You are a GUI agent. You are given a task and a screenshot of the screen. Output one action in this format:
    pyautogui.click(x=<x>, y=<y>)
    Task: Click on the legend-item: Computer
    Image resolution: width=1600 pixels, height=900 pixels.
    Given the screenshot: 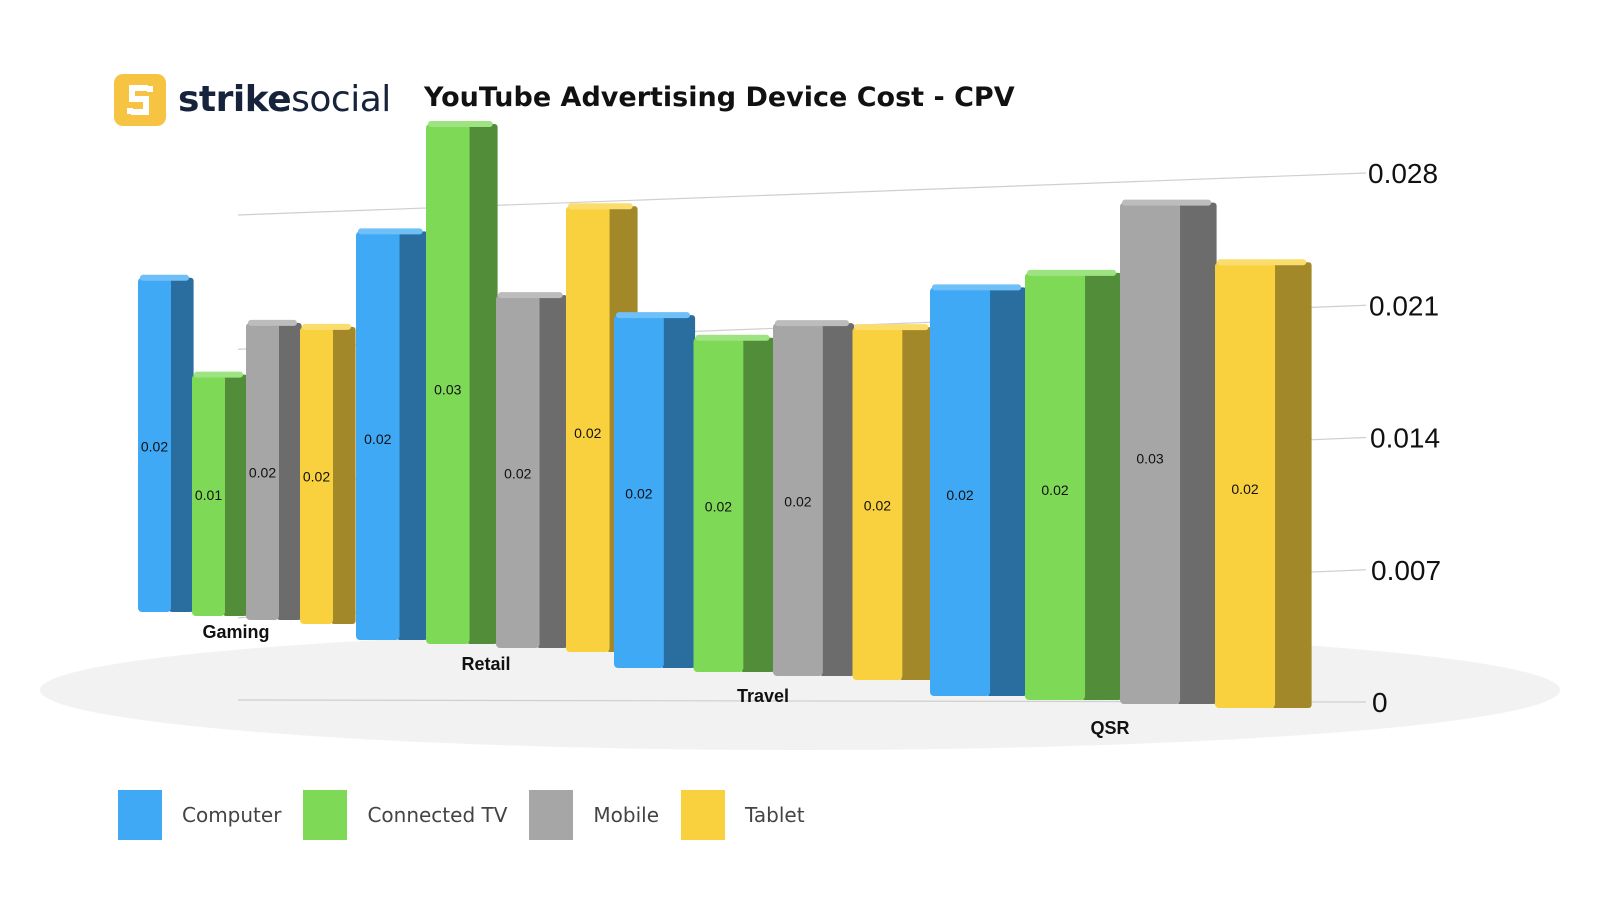 What is the action you would take?
    pyautogui.click(x=199, y=815)
    